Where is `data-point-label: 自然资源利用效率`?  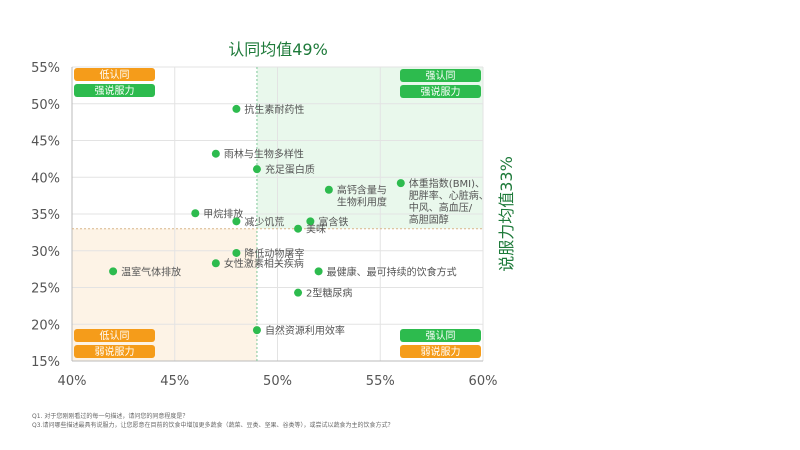 data-point-label: 自然资源利用效率 is located at coordinates (305, 330).